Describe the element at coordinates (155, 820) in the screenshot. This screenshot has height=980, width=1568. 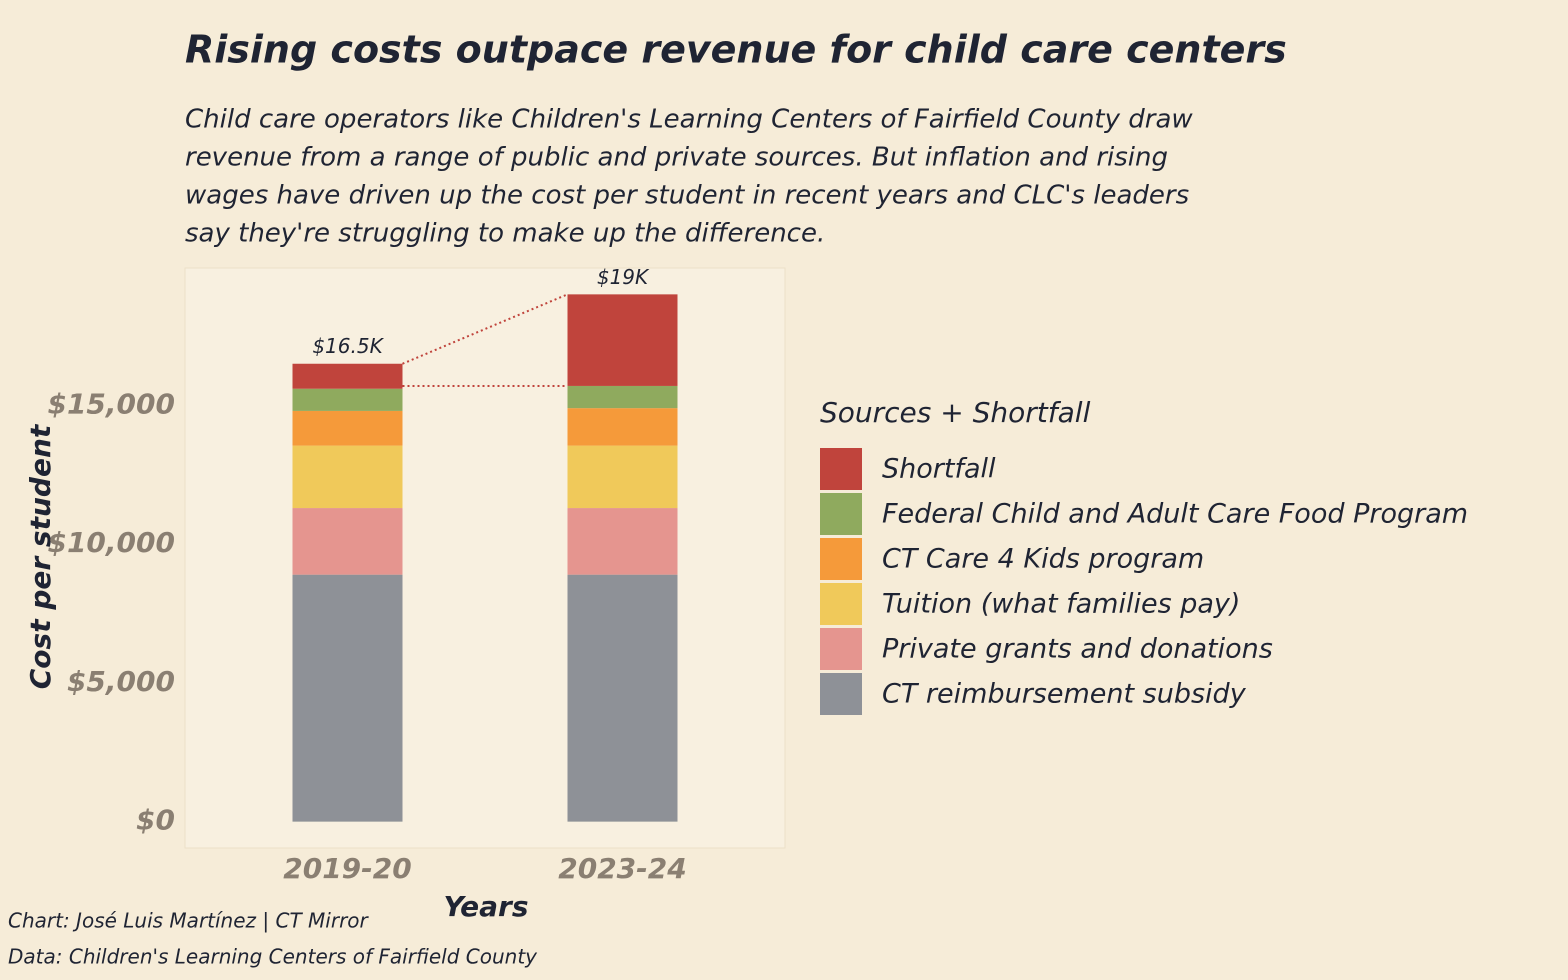
I see `y-tick-label: $0` at that location.